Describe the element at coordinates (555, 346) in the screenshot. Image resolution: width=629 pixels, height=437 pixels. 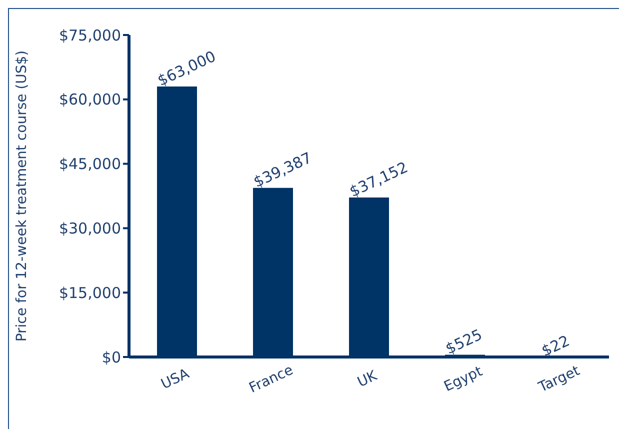
I see `data-label: $22` at that location.